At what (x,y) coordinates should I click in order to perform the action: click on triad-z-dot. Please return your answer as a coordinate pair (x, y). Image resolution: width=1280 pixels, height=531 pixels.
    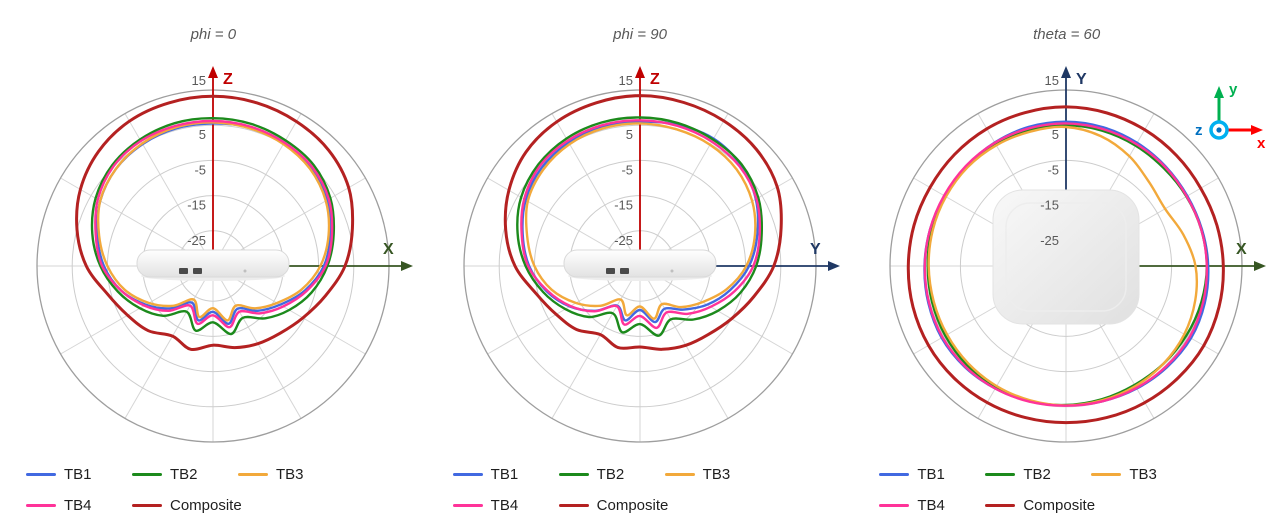
    Looking at the image, I should click on (1219, 130).